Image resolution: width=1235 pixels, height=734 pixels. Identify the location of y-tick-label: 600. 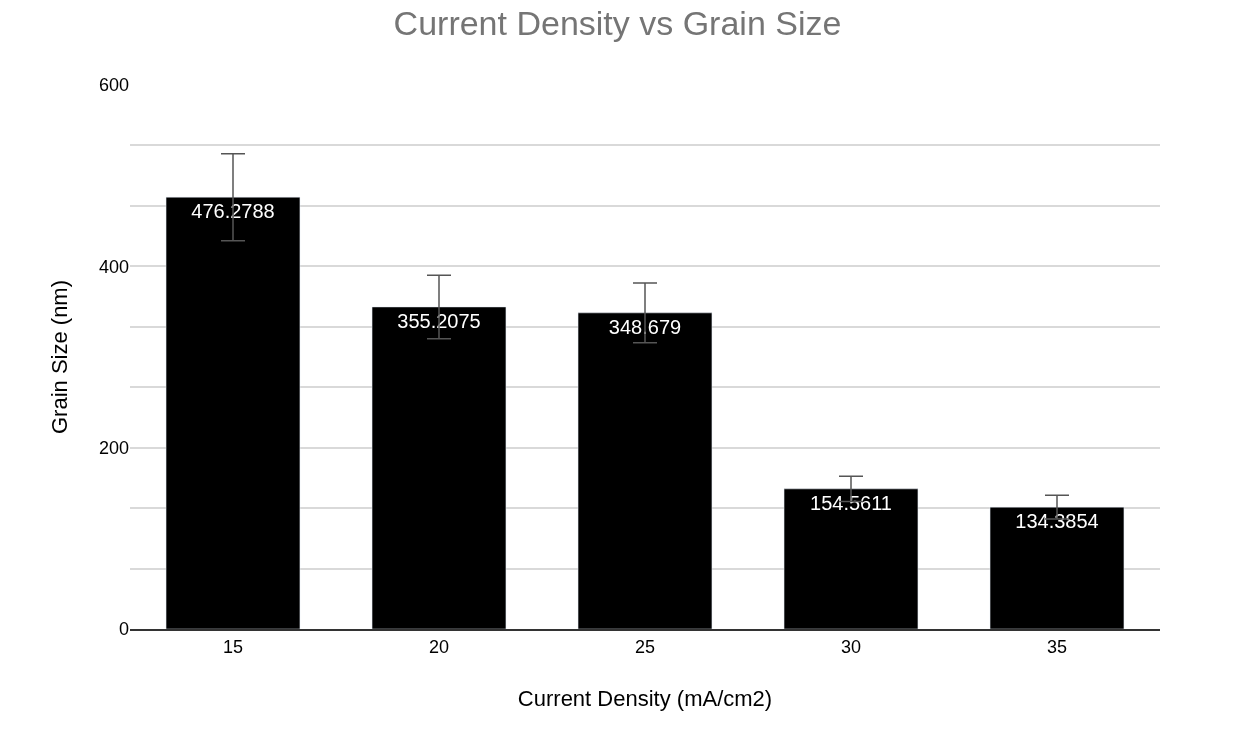
(113, 85).